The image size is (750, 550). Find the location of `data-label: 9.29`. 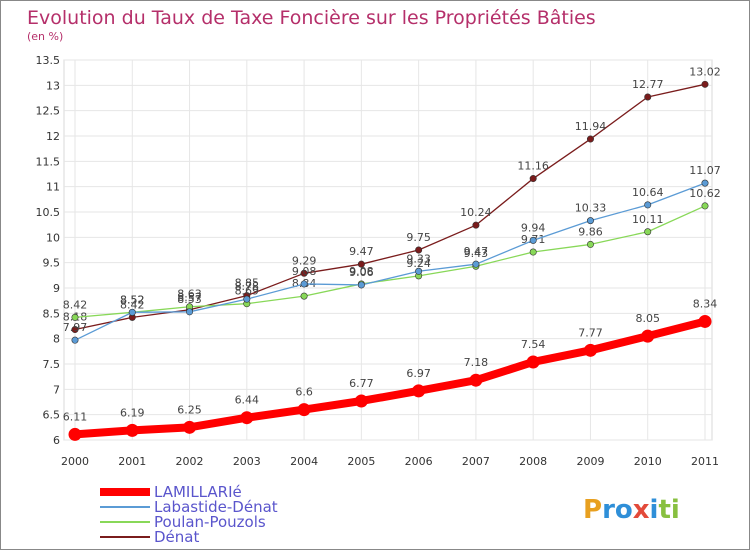

data-label: 9.29 is located at coordinates (304, 260).